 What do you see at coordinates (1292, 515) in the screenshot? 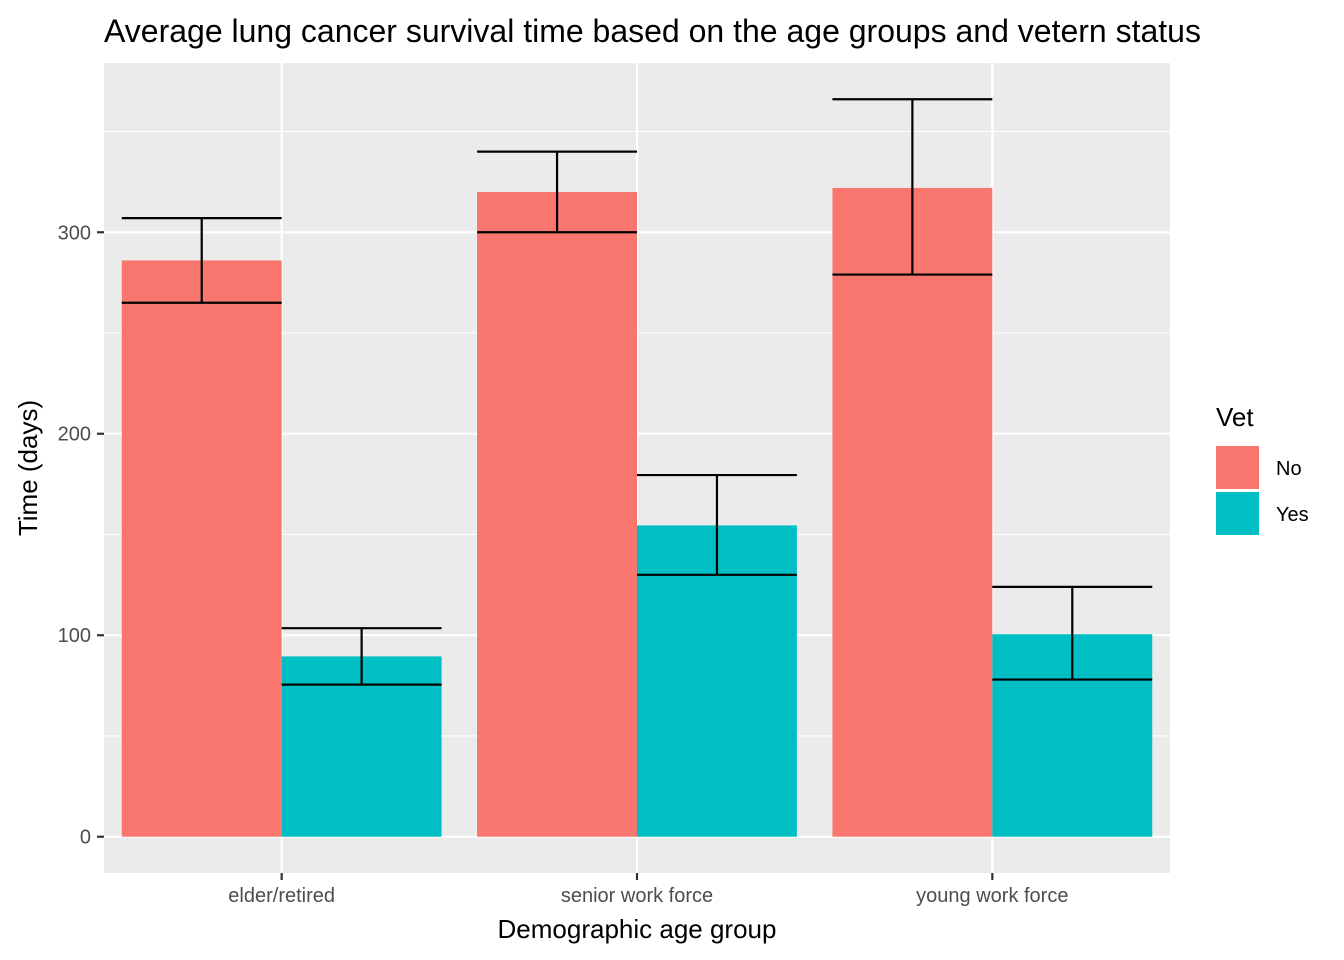
I see `legend-label-yes: Yes` at bounding box center [1292, 515].